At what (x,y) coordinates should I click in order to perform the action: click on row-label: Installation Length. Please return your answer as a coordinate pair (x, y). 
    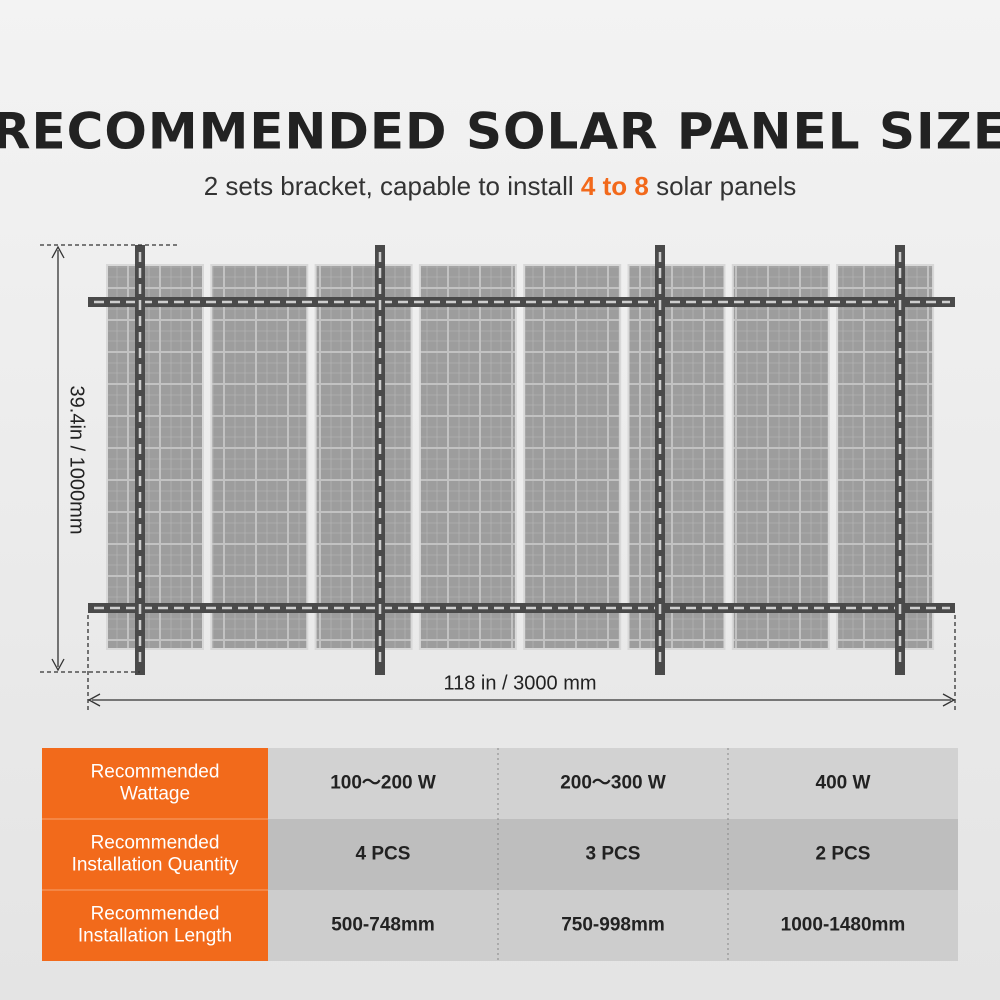
    Looking at the image, I should click on (155, 936).